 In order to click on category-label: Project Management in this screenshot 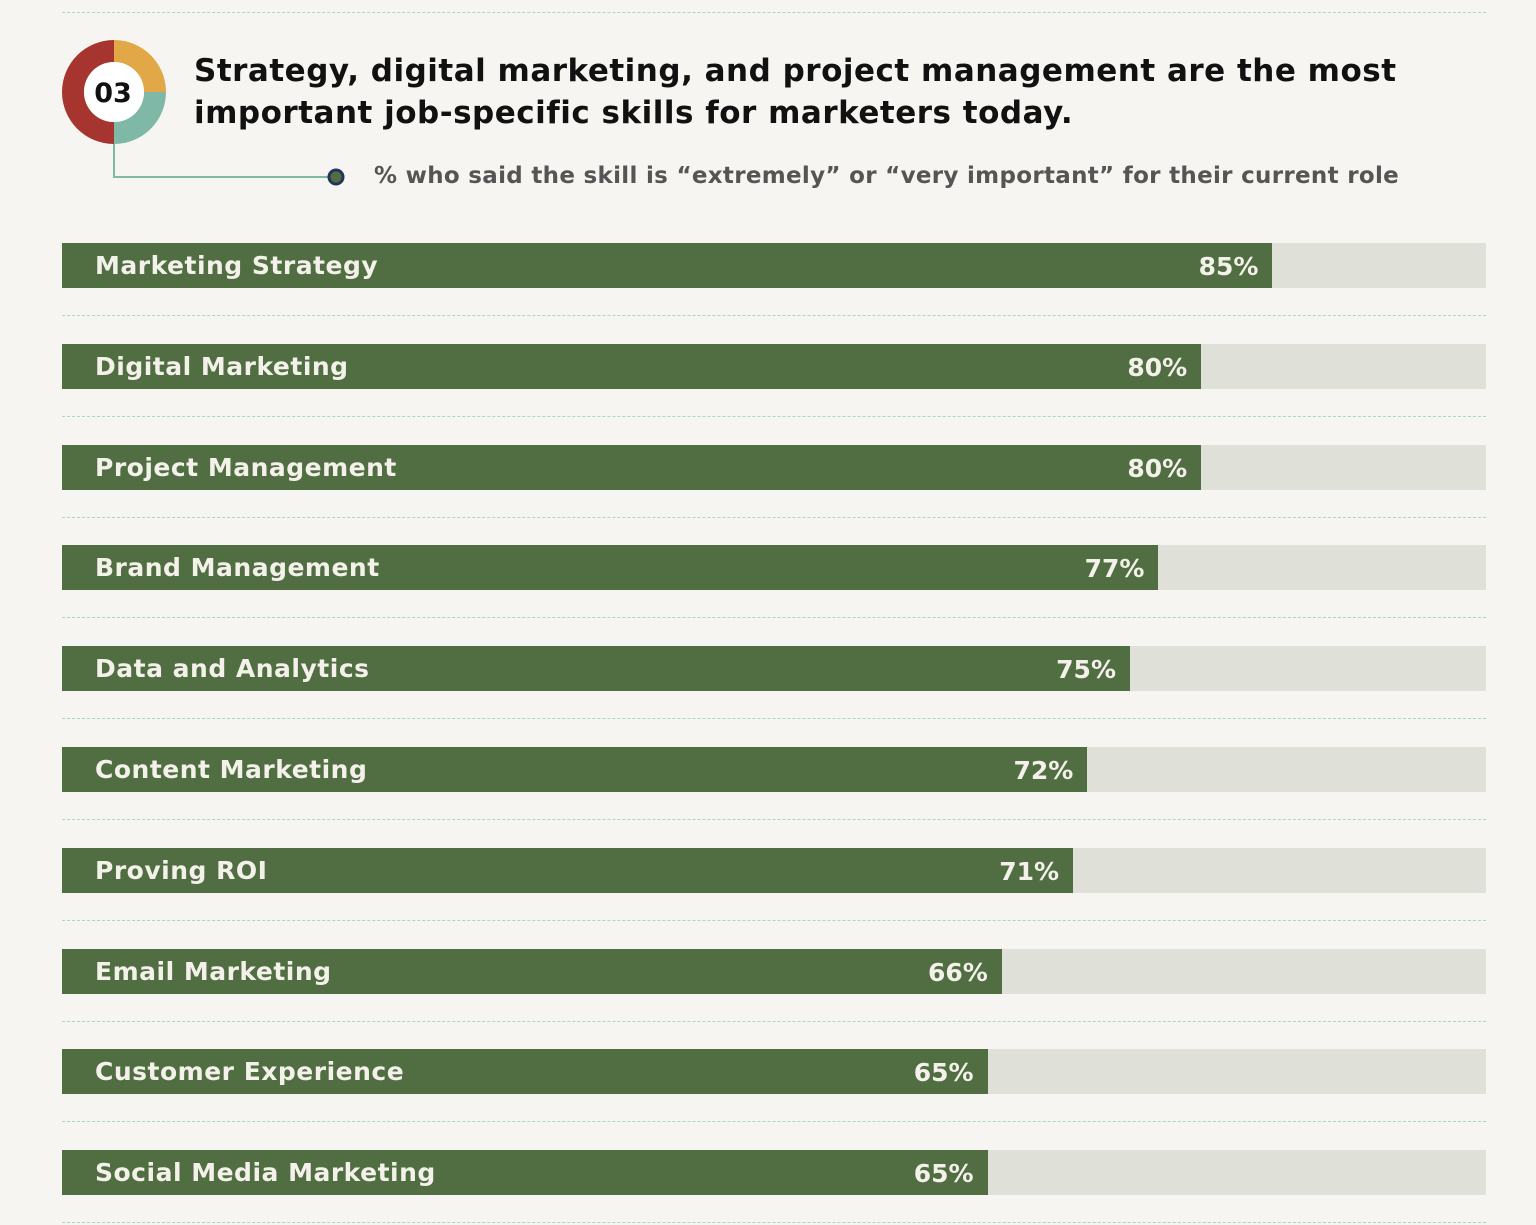, I will do `click(246, 467)`.